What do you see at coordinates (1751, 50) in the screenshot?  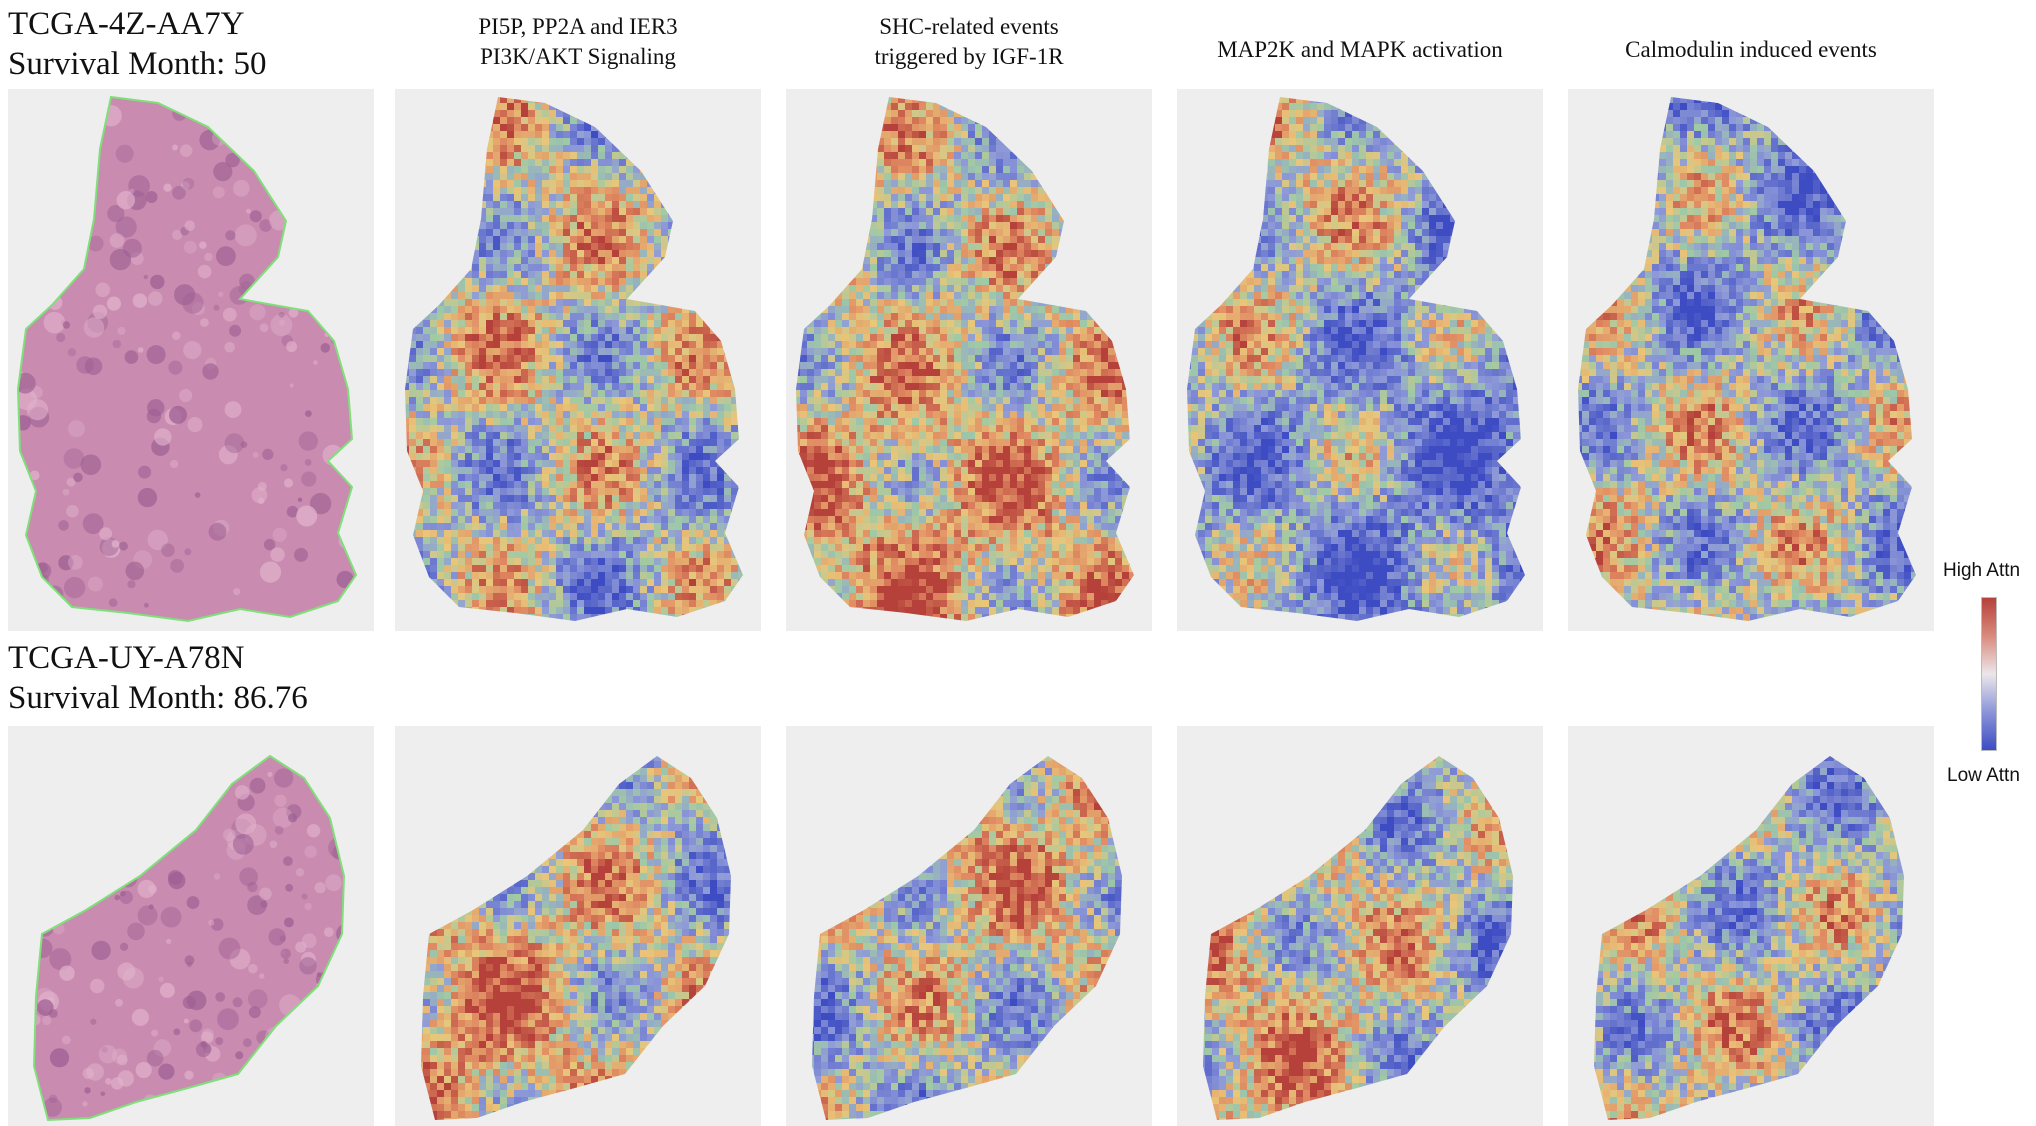 I see `column-title-4: Calmodulin induced events` at bounding box center [1751, 50].